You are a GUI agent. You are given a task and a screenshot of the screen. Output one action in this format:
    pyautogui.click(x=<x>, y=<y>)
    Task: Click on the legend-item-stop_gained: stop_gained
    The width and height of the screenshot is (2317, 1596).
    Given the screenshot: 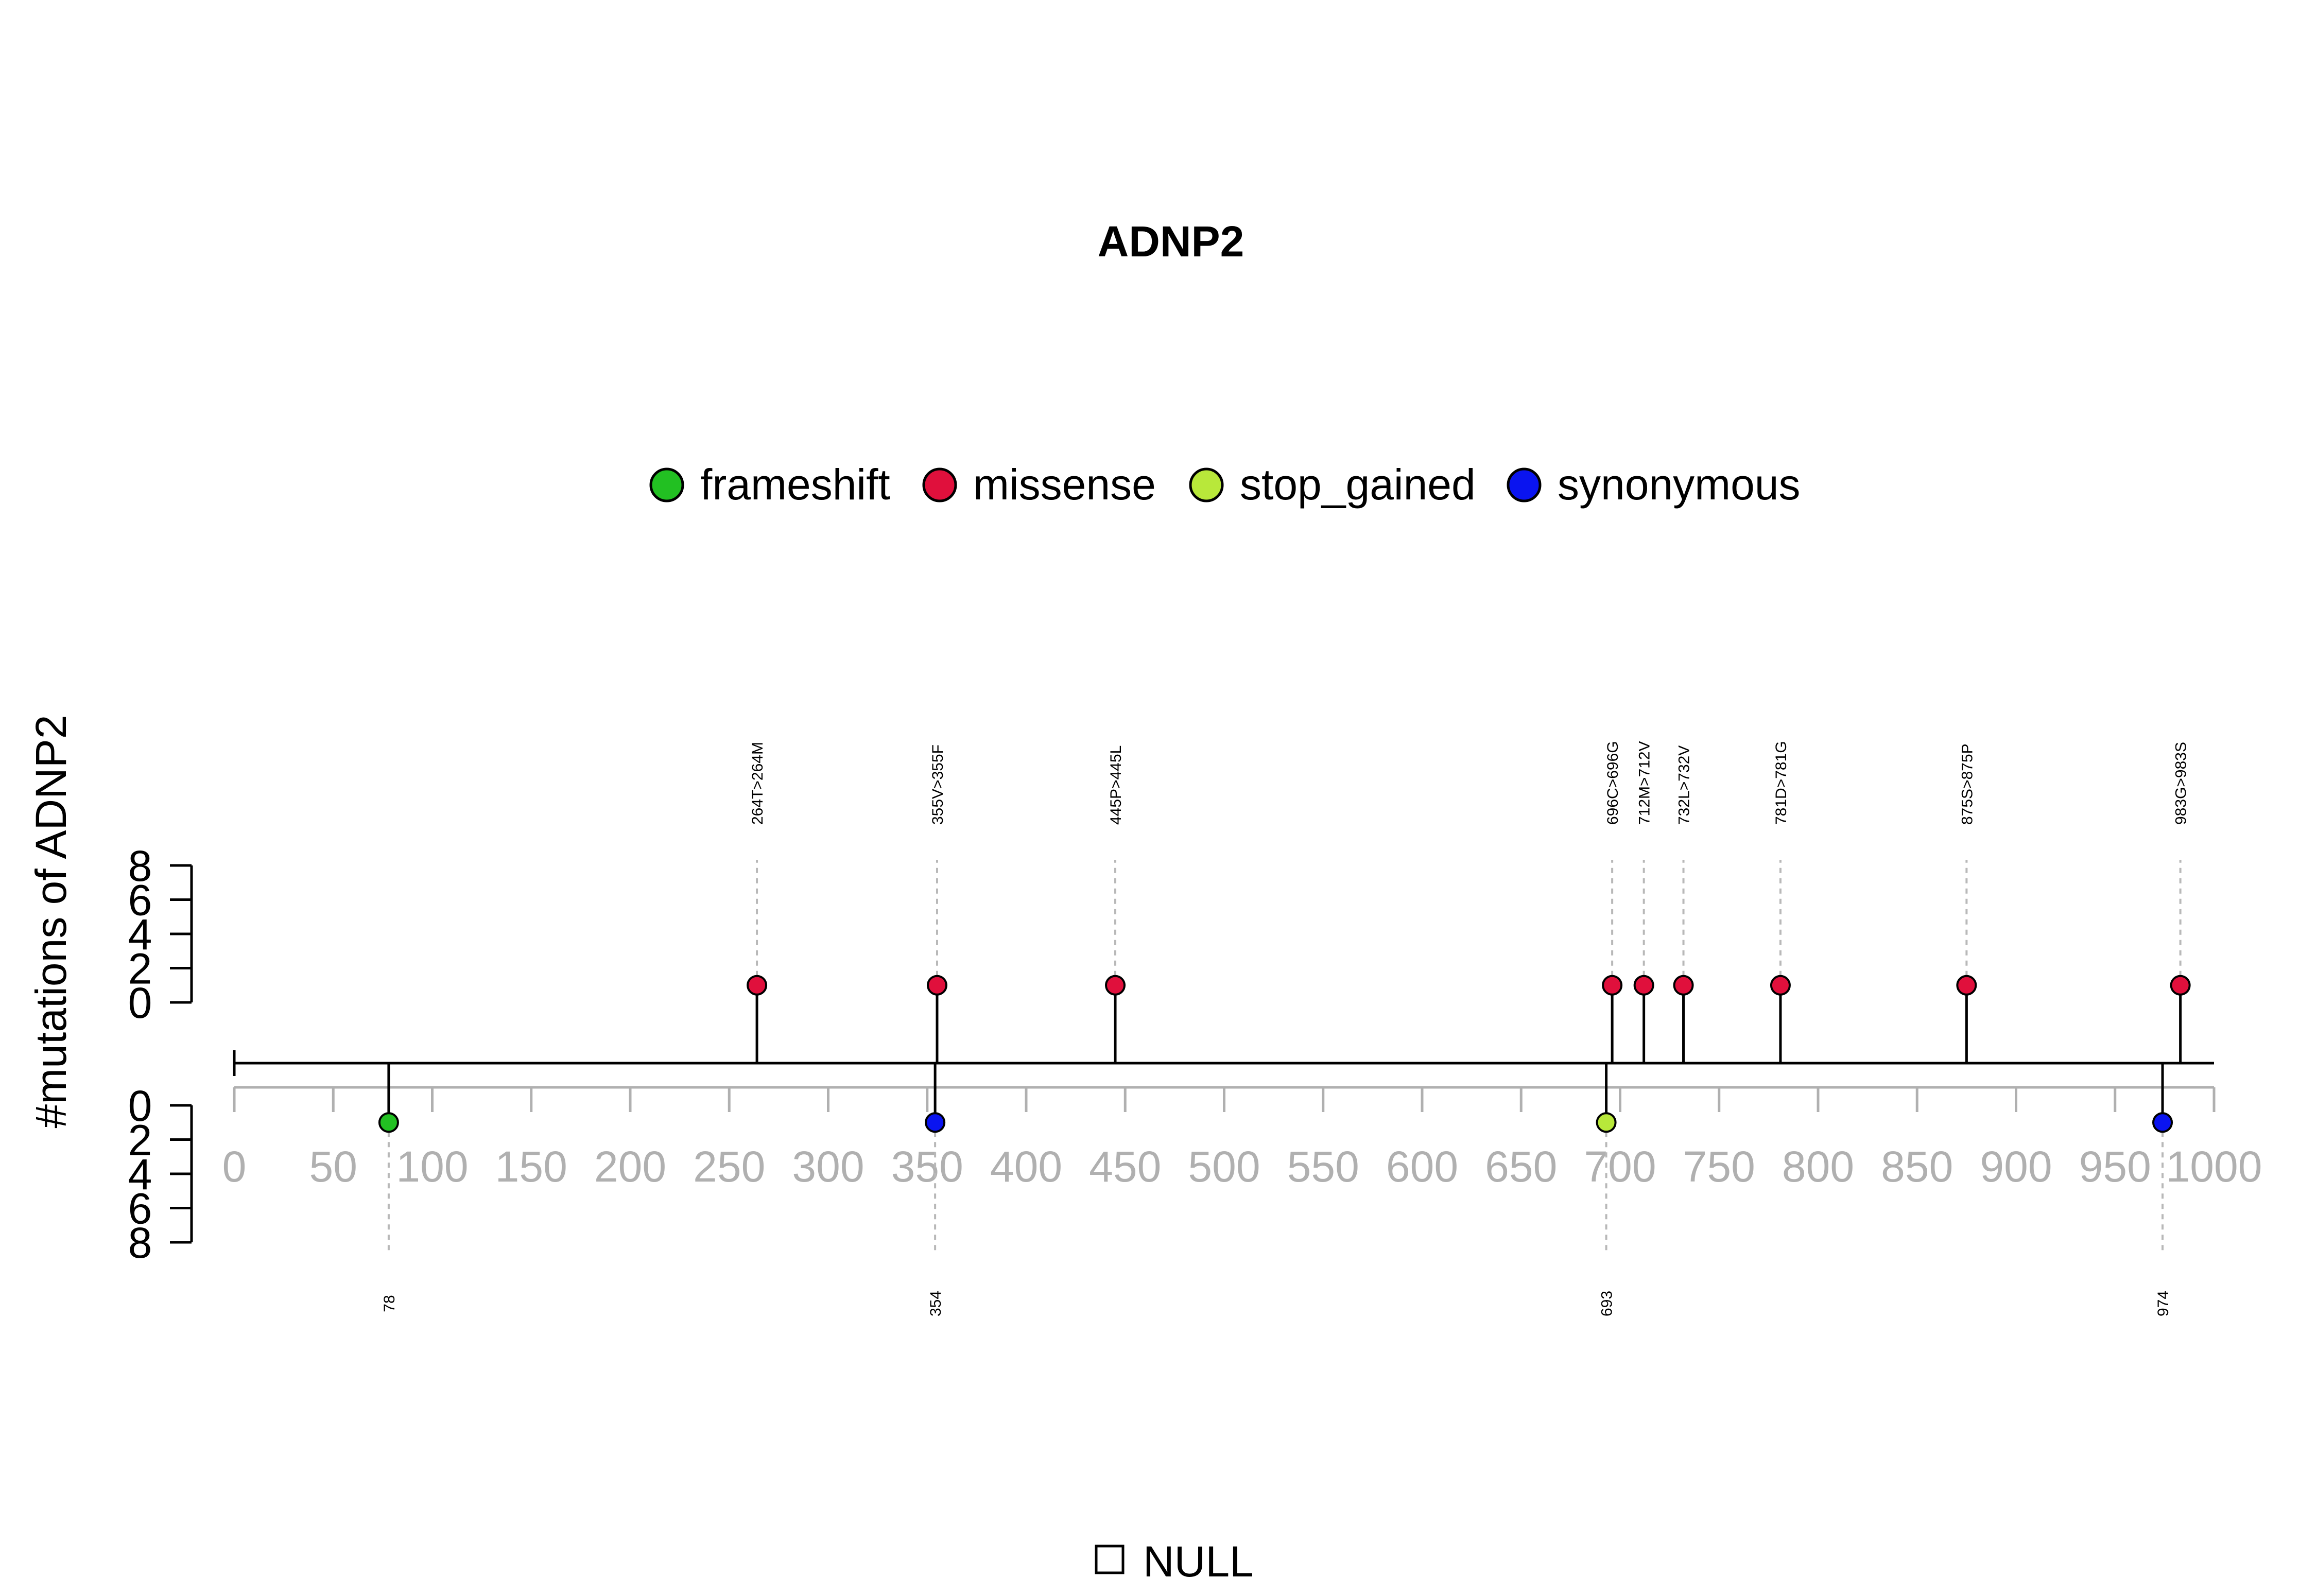 What is the action you would take?
    pyautogui.click(x=1332, y=485)
    